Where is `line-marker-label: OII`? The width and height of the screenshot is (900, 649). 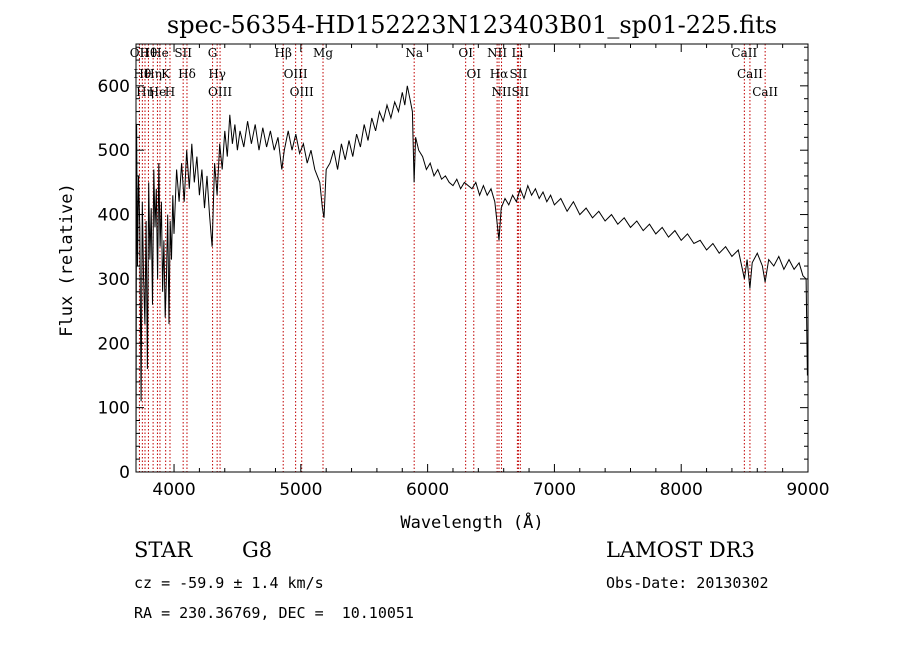
line-marker-label: OII is located at coordinates (140, 53).